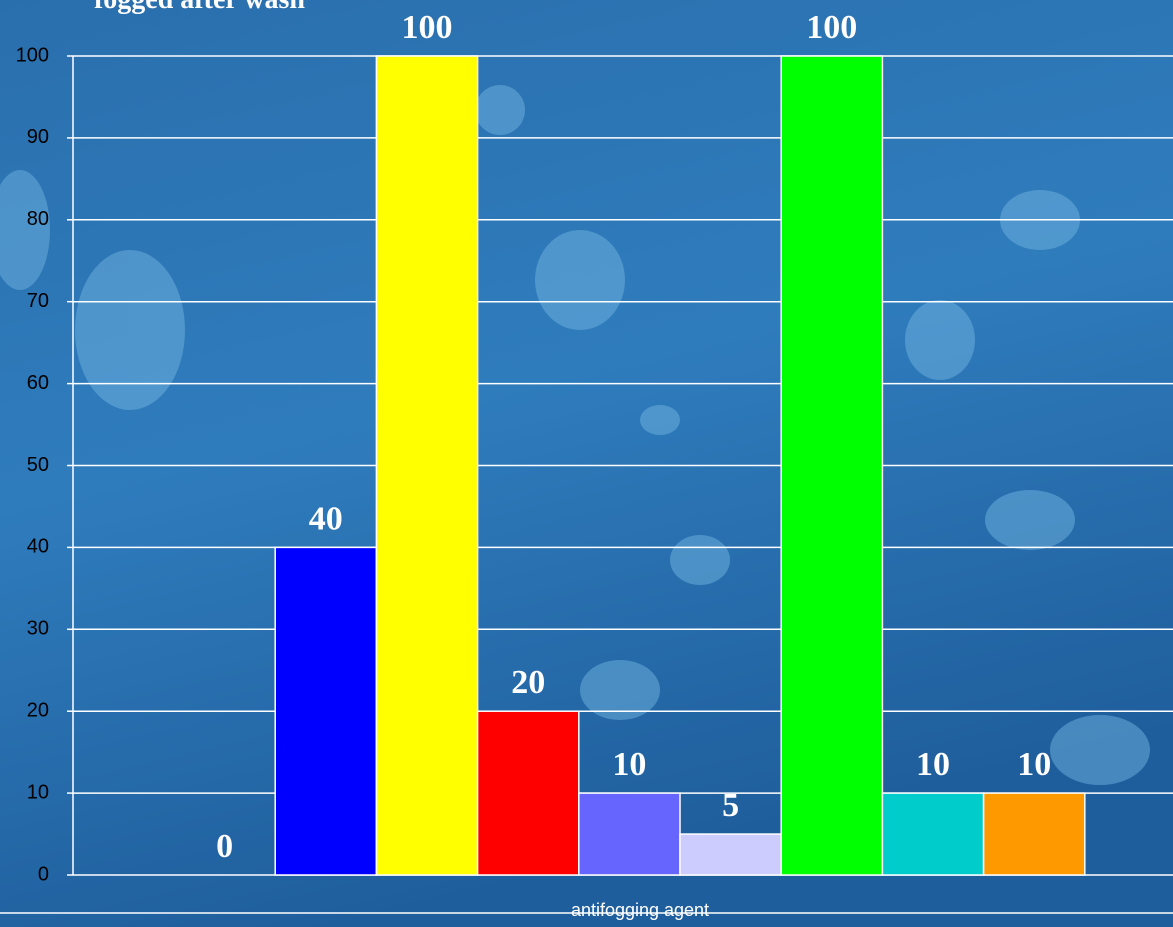  I want to click on y-tick-label: 90, so click(38, 137).